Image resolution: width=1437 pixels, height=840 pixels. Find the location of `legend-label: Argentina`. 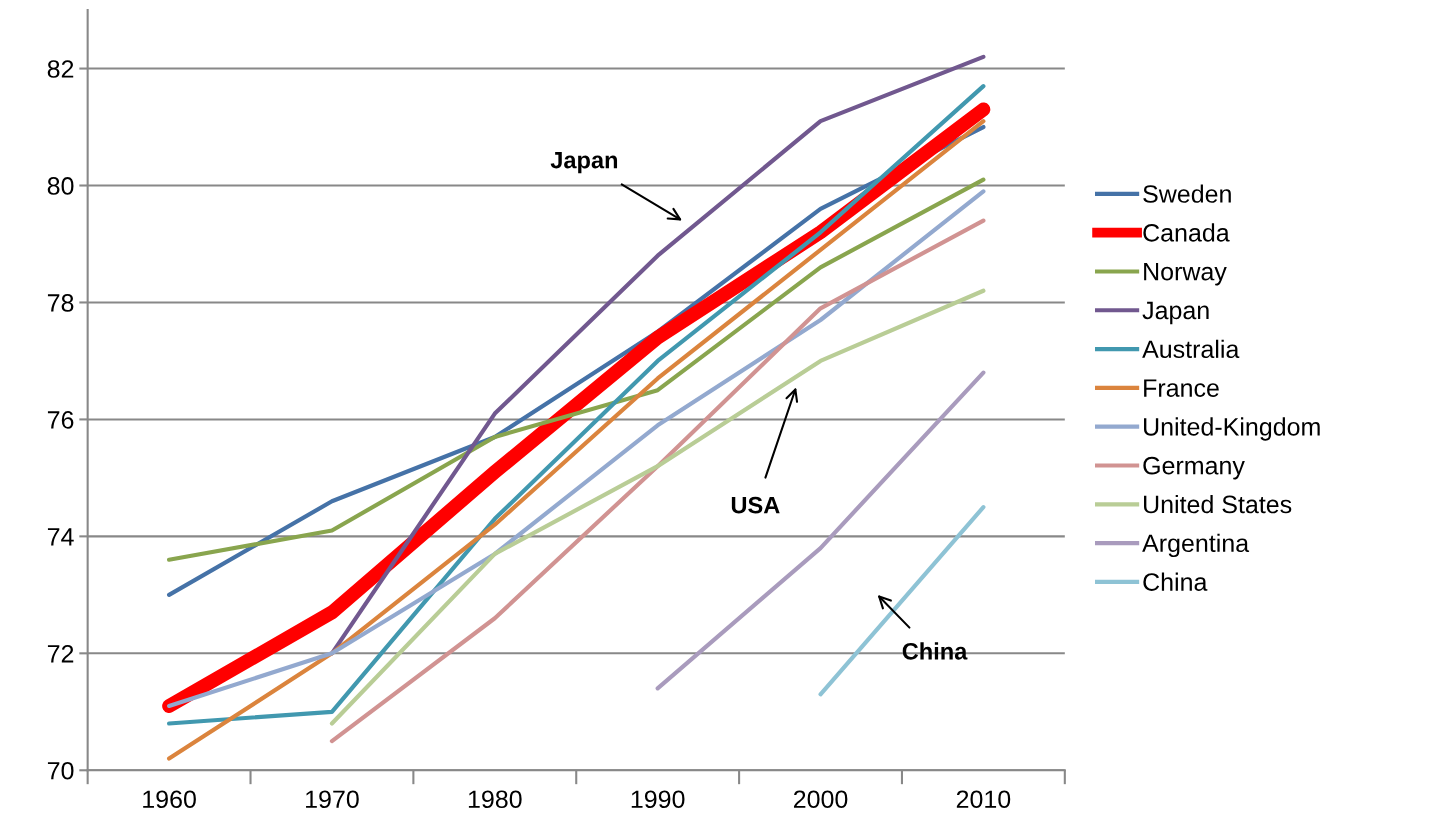

legend-label: Argentina is located at coordinates (1196, 545).